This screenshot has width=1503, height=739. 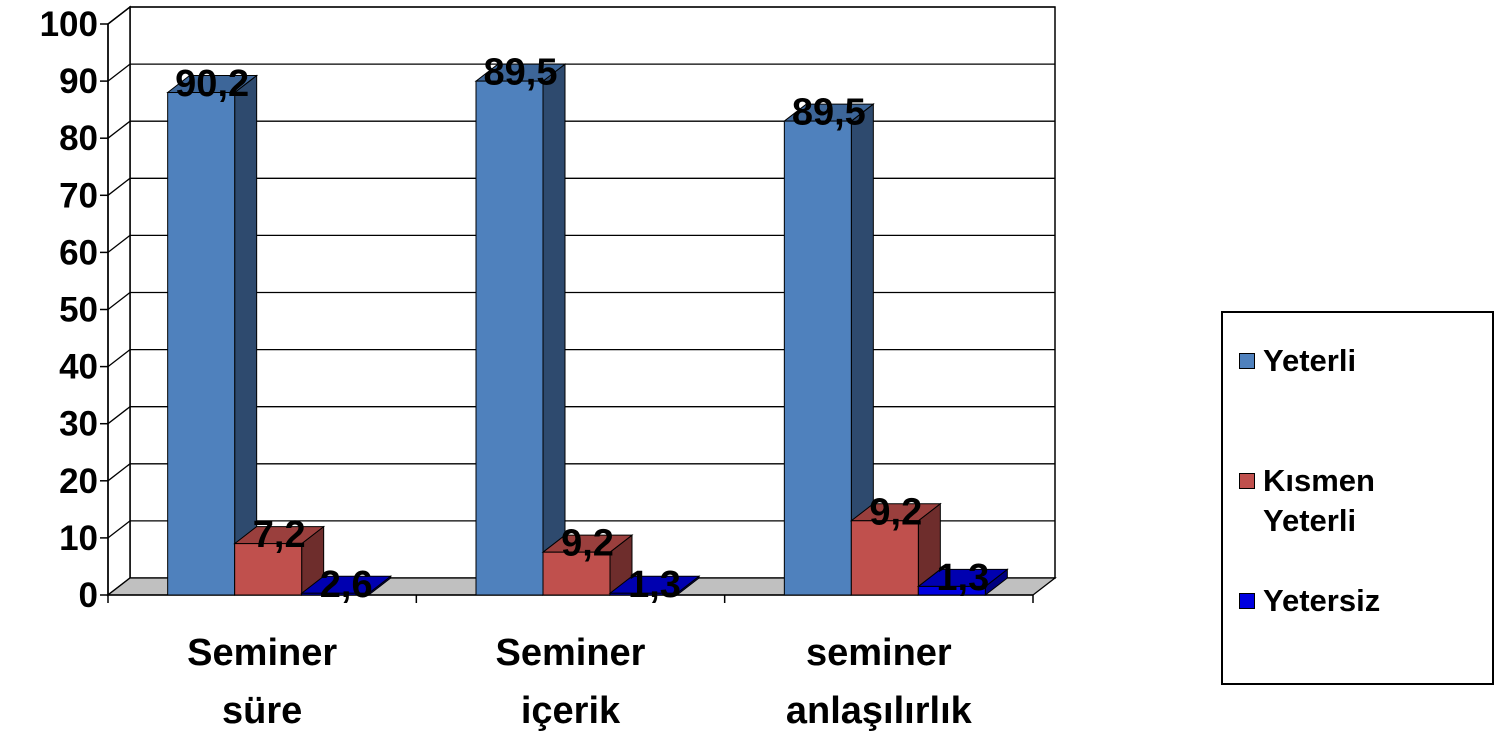 What do you see at coordinates (78, 367) in the screenshot?
I see `y-tick-label: 40` at bounding box center [78, 367].